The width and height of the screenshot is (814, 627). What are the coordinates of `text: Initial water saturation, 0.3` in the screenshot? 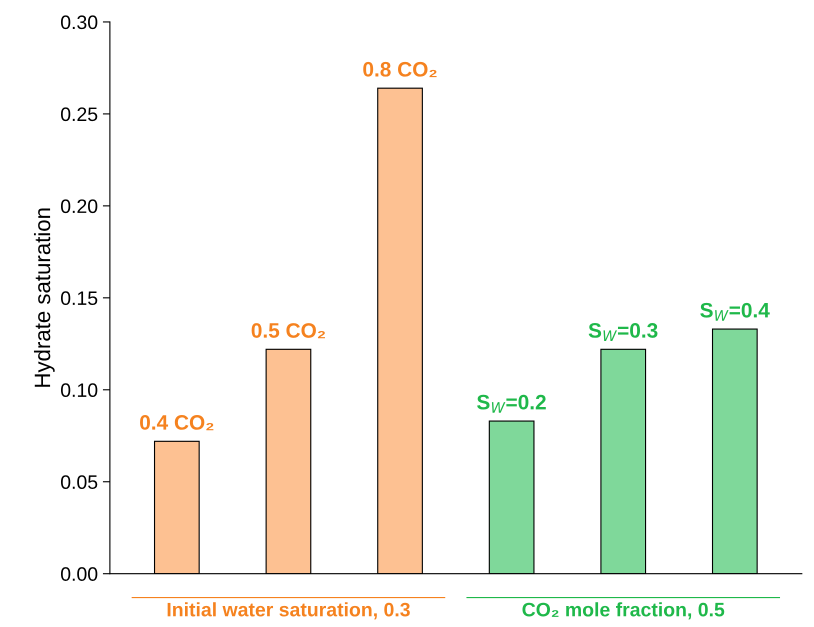 It's located at (289, 611).